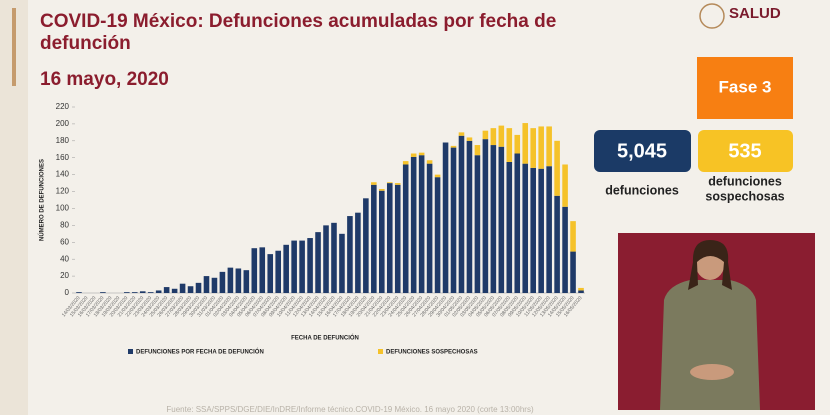  Describe the element at coordinates (710, 265) in the screenshot. I see `interpreter-hair` at that location.